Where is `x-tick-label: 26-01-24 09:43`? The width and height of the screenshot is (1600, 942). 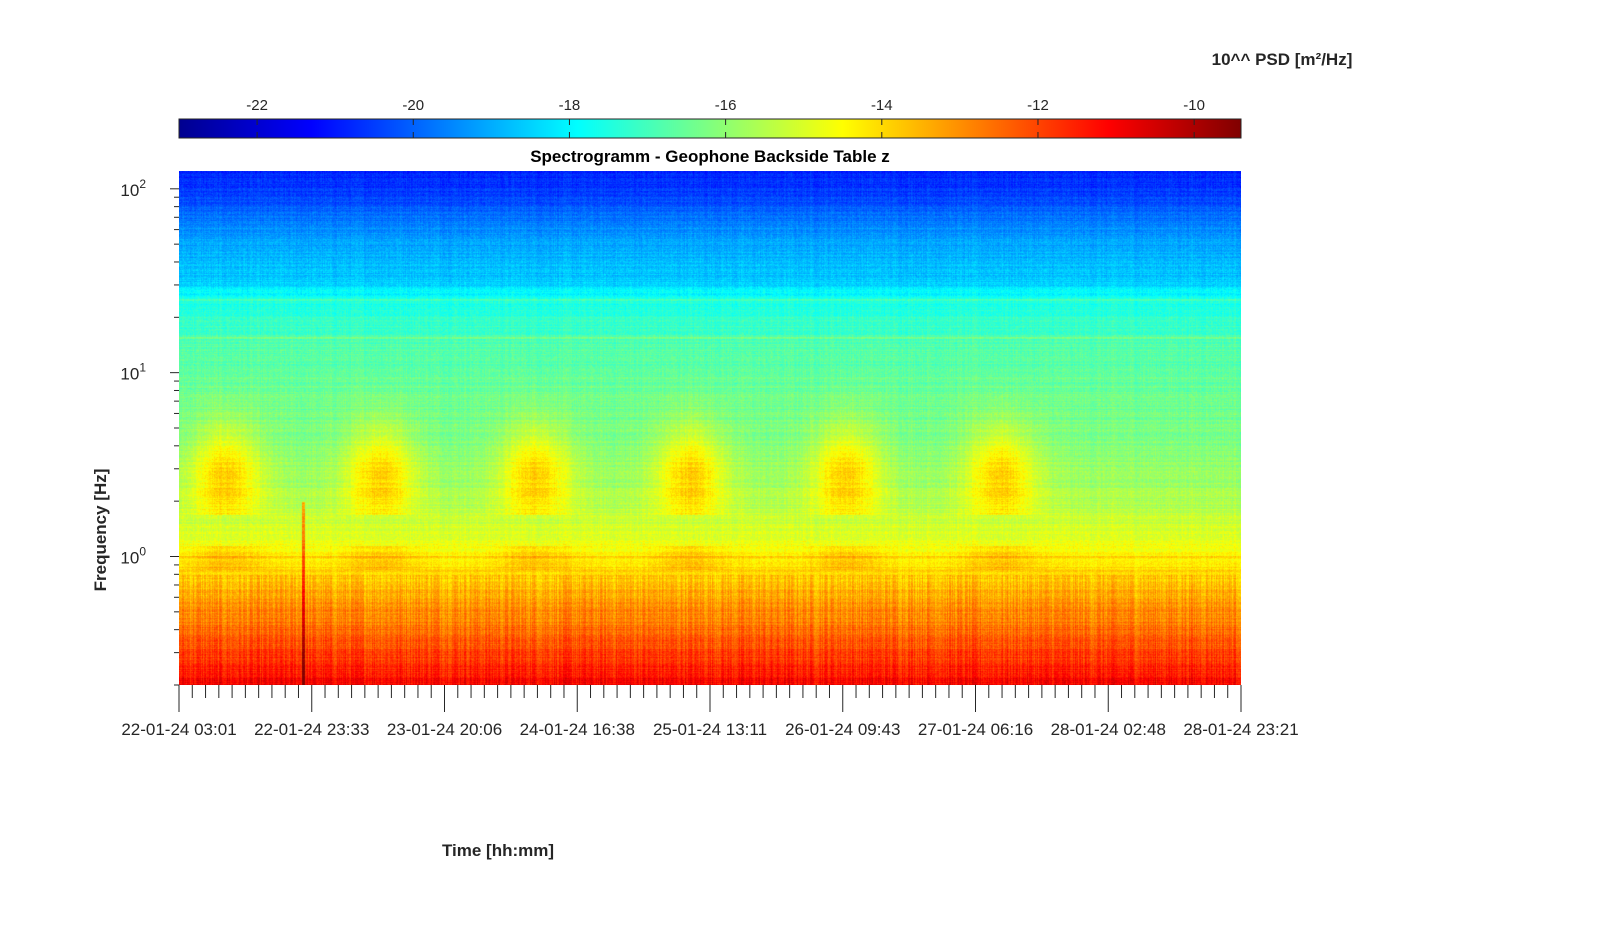
x-tick-label: 26-01-24 09:43 is located at coordinates (842, 729).